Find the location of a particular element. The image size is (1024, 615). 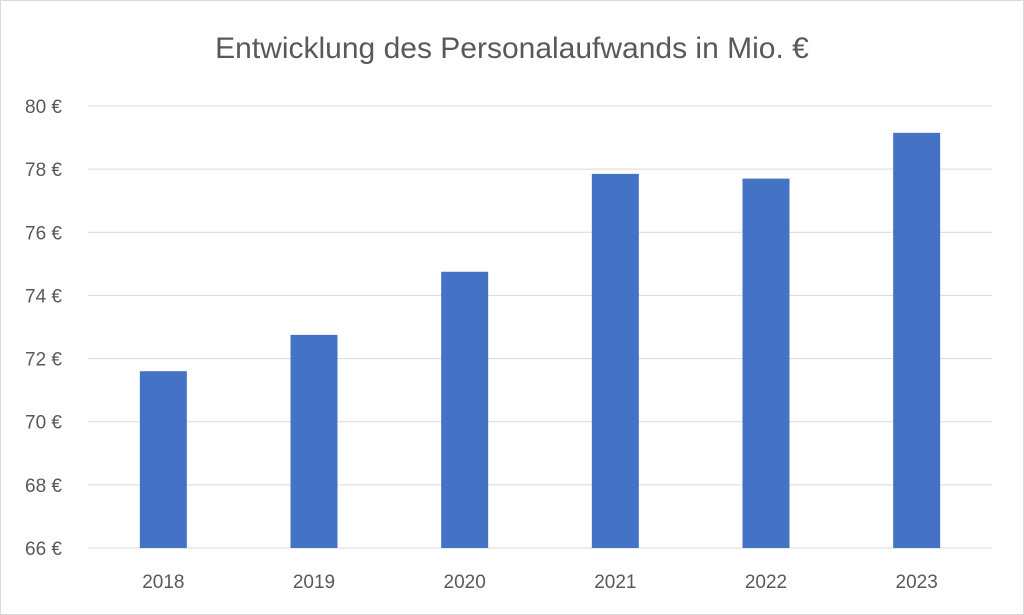

bar-2022 is located at coordinates (766, 363).